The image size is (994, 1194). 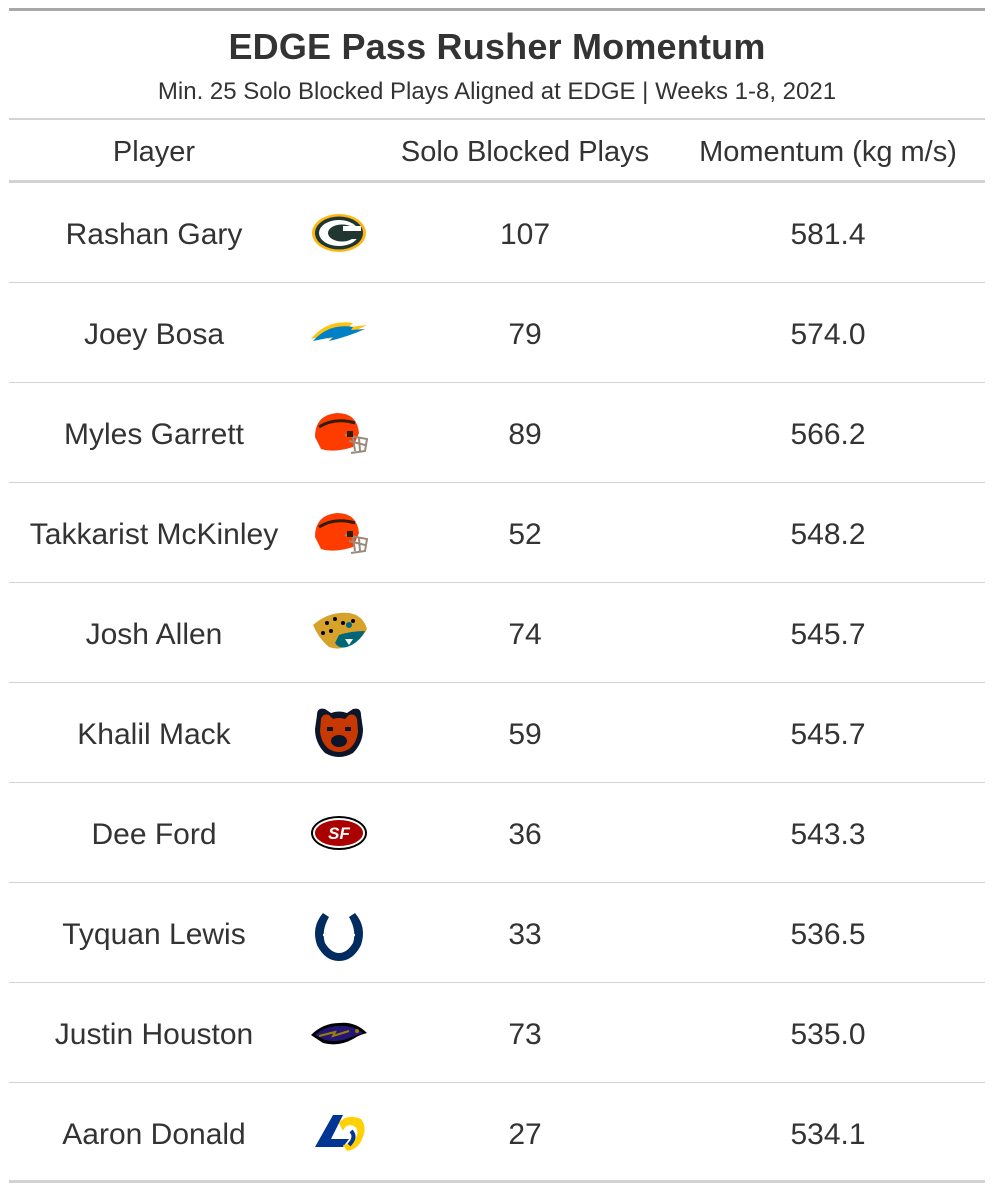 I want to click on ravens-logo-icon, so click(x=339, y=1033).